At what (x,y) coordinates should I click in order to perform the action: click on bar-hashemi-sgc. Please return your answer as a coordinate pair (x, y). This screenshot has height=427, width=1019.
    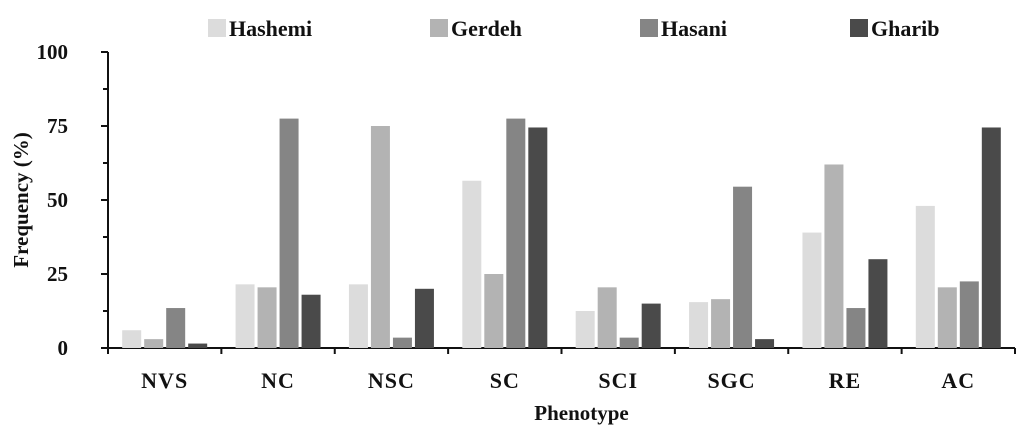
    Looking at the image, I should click on (699, 325).